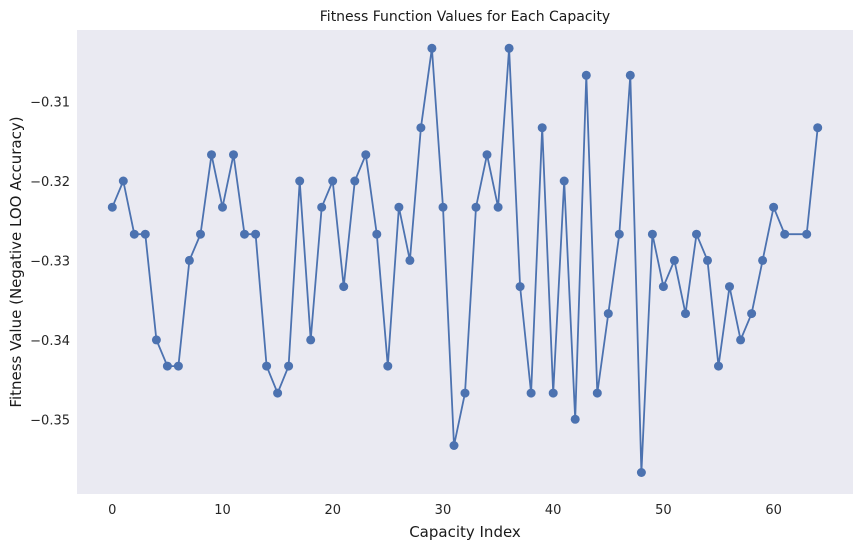 The width and height of the screenshot is (867, 550). I want to click on y-tick-label: −0.32, so click(50, 182).